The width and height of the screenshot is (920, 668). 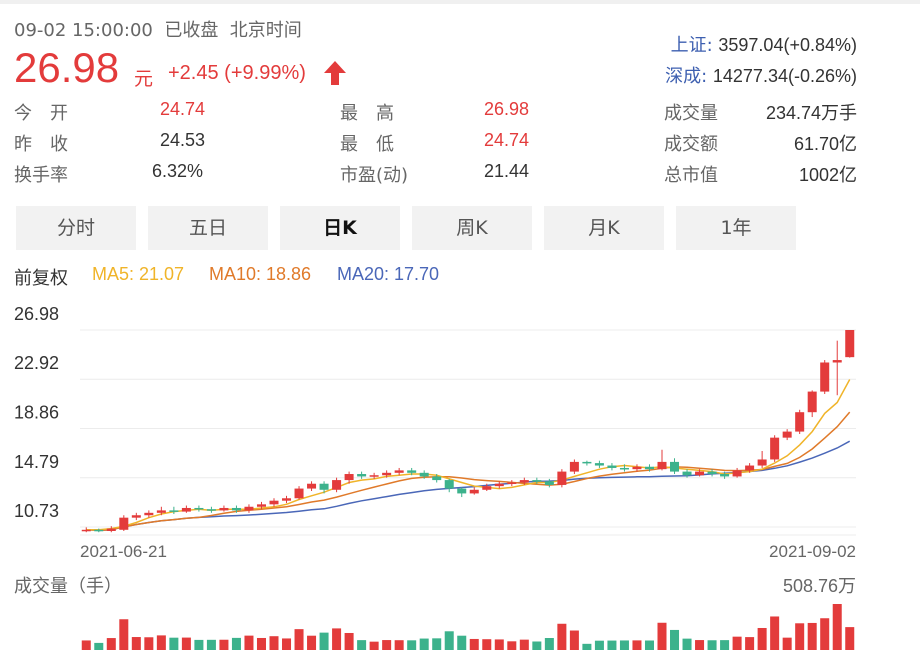 What do you see at coordinates (208, 228) in the screenshot?
I see `tab-five-day: 五日` at bounding box center [208, 228].